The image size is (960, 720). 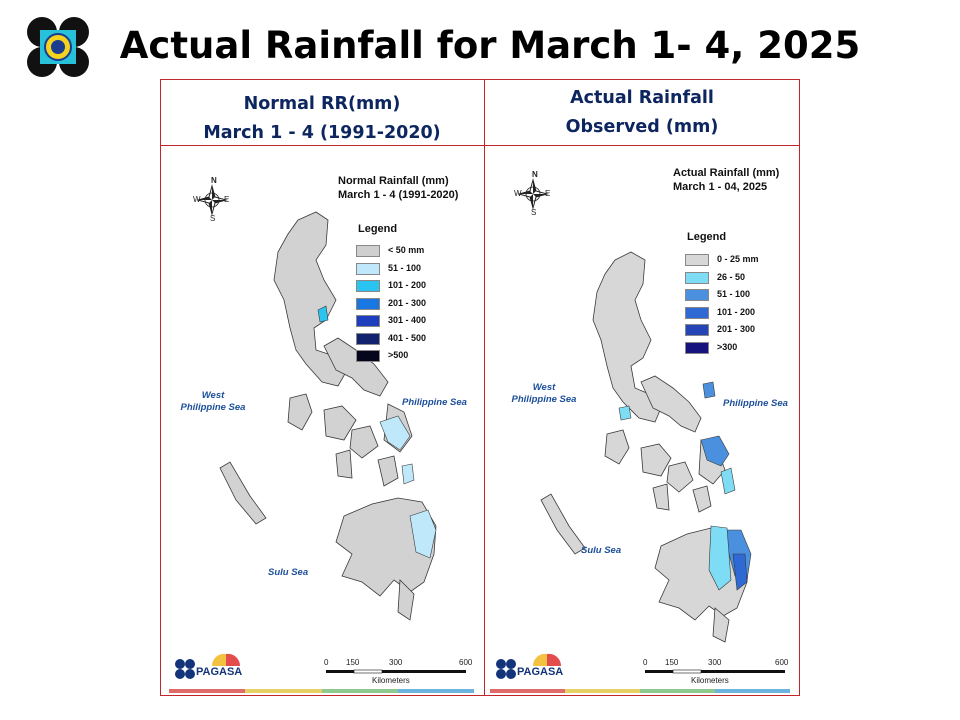 What do you see at coordinates (58, 47) in the screenshot?
I see `dost-pagasa-seal-logo` at bounding box center [58, 47].